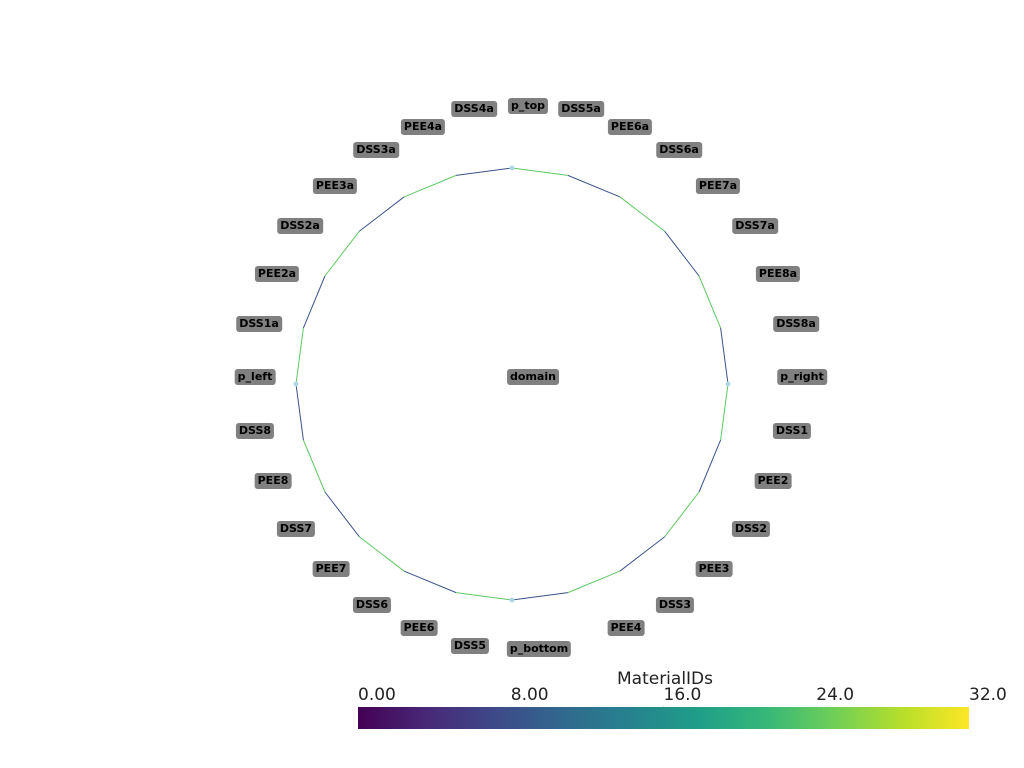 This screenshot has height=768, width=1024. I want to click on label: PEE2a, so click(277, 274).